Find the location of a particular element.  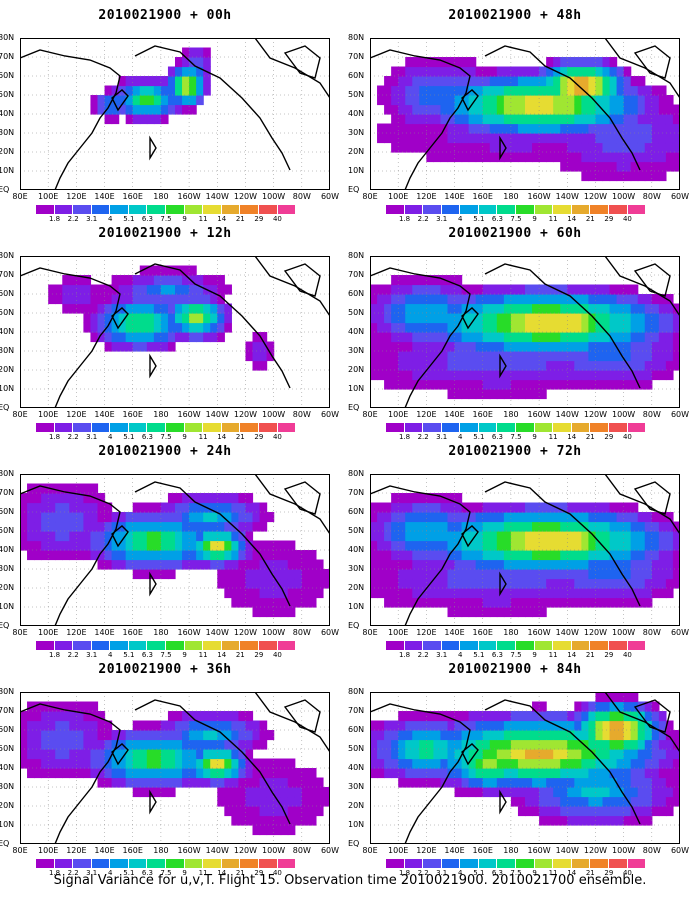

panel-title: 2010021900 + 60h is located at coordinates (515, 233).